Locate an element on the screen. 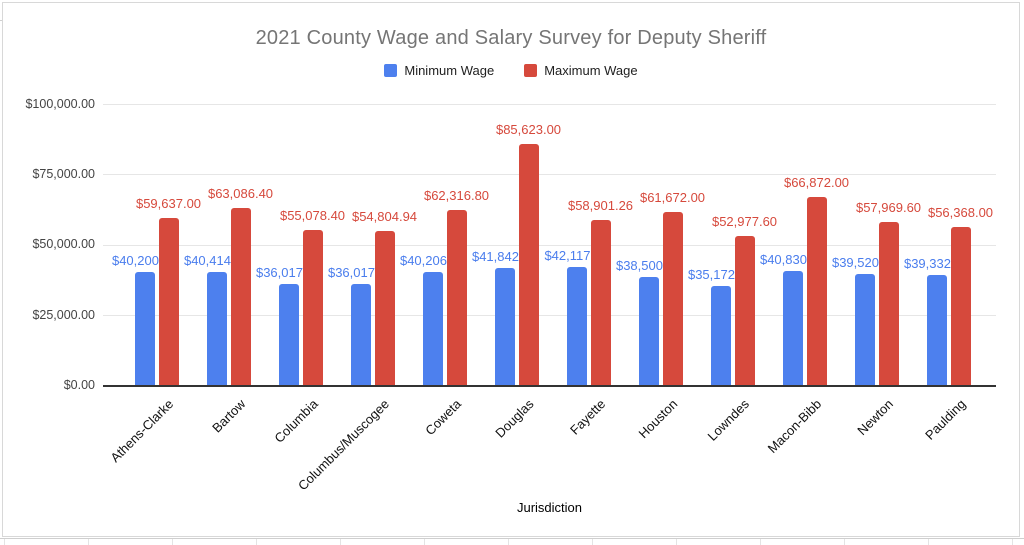 The image size is (1024, 545). max-wage-value-label: $66,872.00 is located at coordinates (816, 183).